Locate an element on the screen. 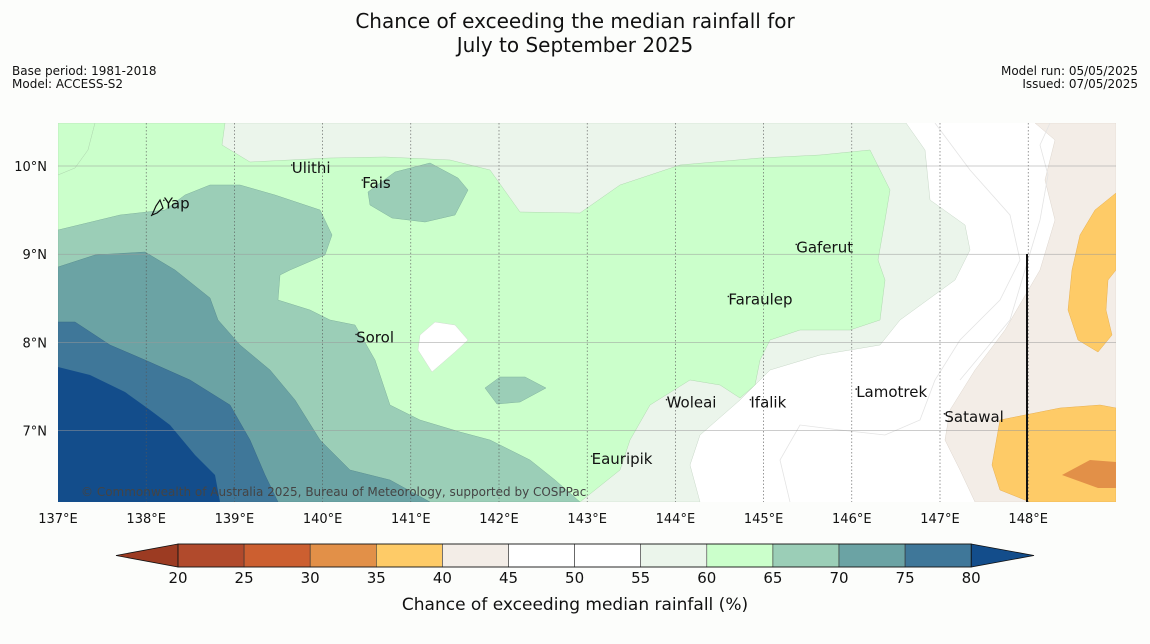 Image resolution: width=1150 pixels, height=644 pixels. colorbar-tick-label: 40 is located at coordinates (442, 578).